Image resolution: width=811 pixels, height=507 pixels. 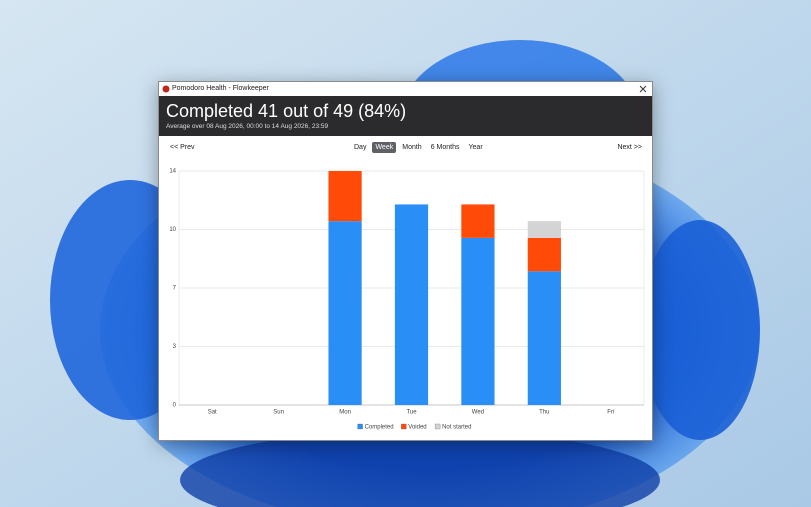 What do you see at coordinates (411, 413) in the screenshot?
I see `x-tick-label: Tue` at bounding box center [411, 413].